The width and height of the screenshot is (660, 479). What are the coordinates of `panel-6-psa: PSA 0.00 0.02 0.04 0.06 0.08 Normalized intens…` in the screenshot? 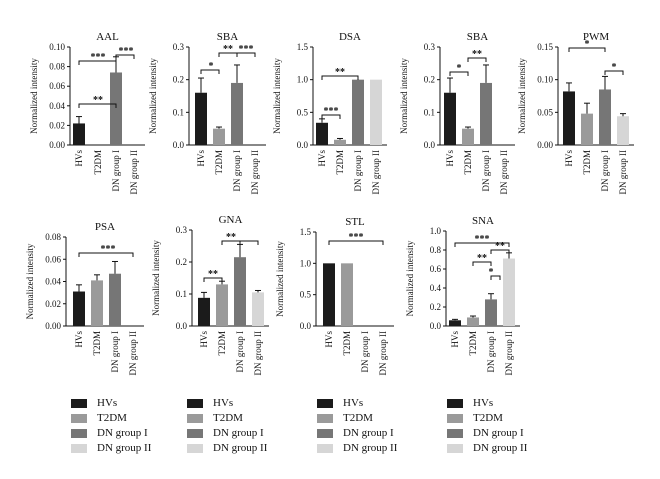 It's located at (84, 298).